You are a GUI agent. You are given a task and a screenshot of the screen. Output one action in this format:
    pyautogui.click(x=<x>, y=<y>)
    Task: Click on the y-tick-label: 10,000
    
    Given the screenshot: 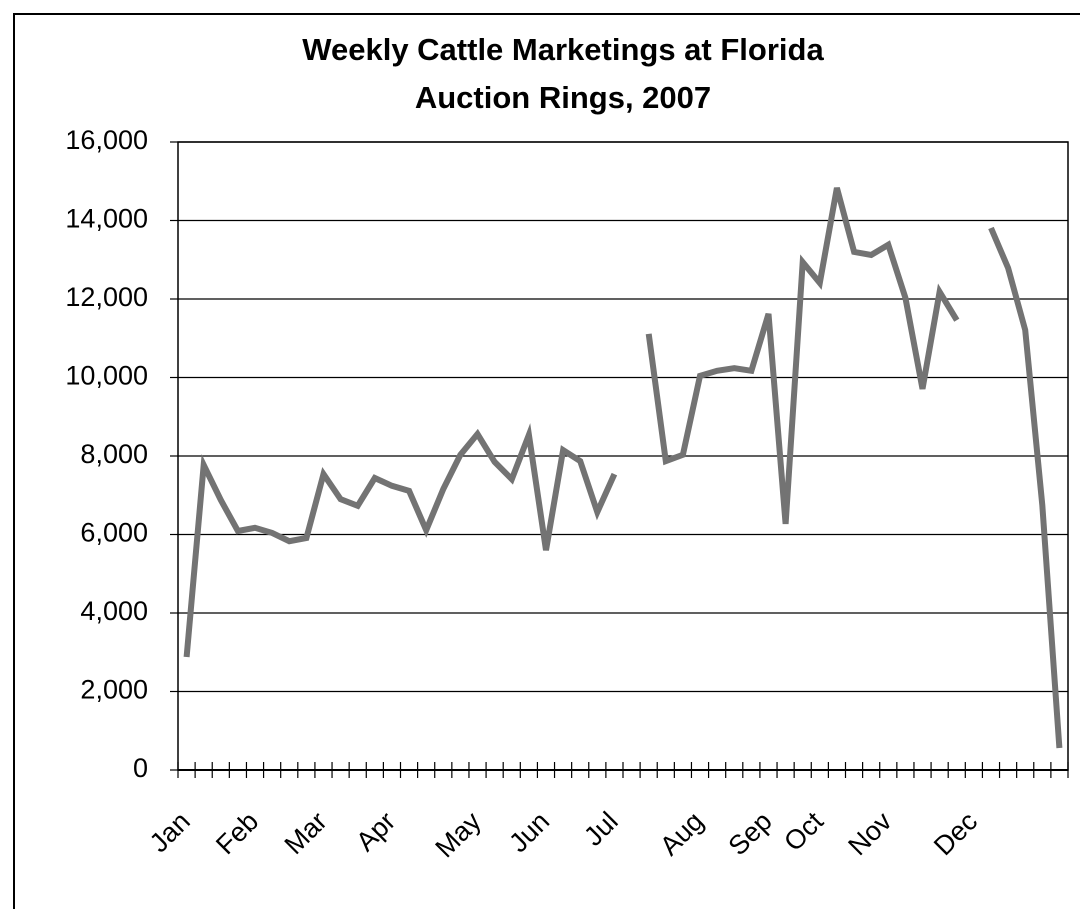 What is the action you would take?
    pyautogui.click(x=106, y=376)
    